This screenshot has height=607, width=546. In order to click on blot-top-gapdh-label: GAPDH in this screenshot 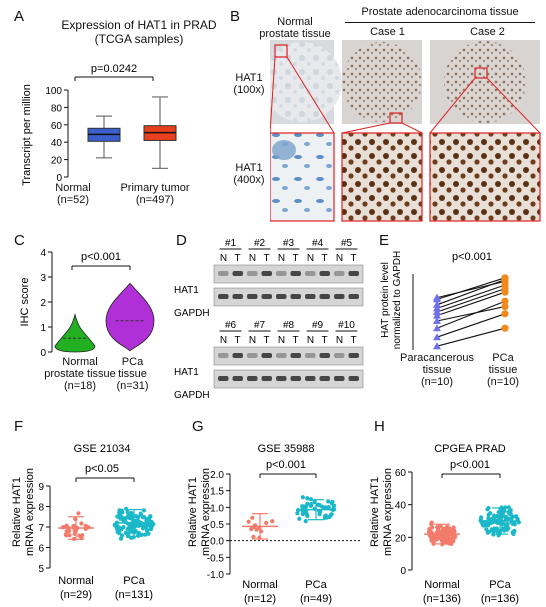, I will do `click(192, 313)`.